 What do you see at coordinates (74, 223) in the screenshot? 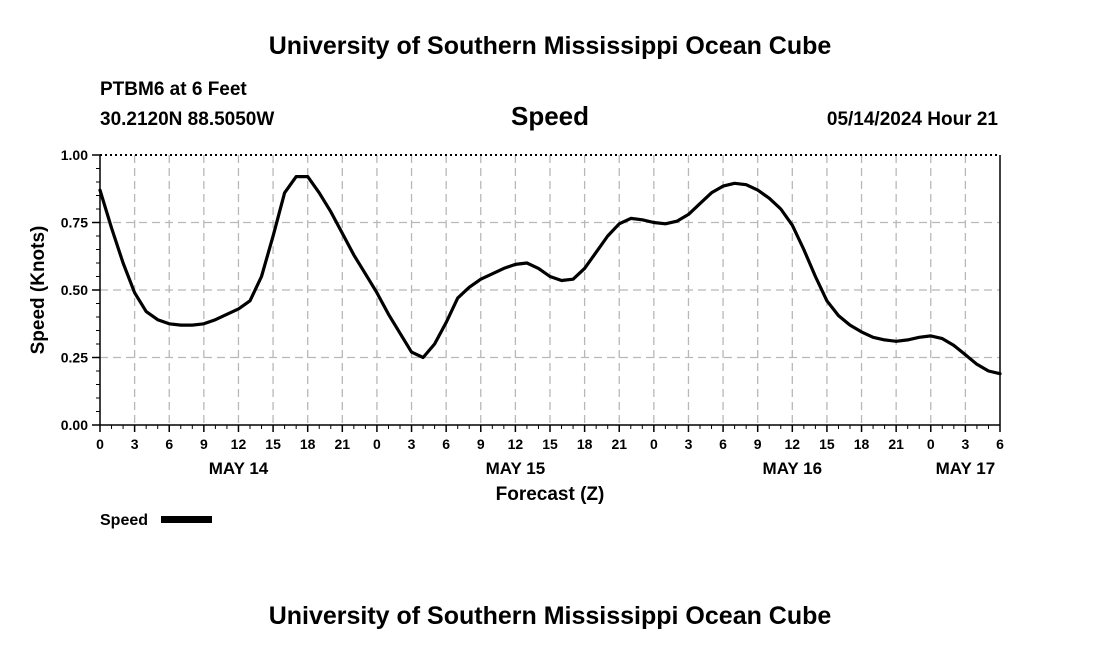
I see `y-tick-label: 0.75` at bounding box center [74, 223].